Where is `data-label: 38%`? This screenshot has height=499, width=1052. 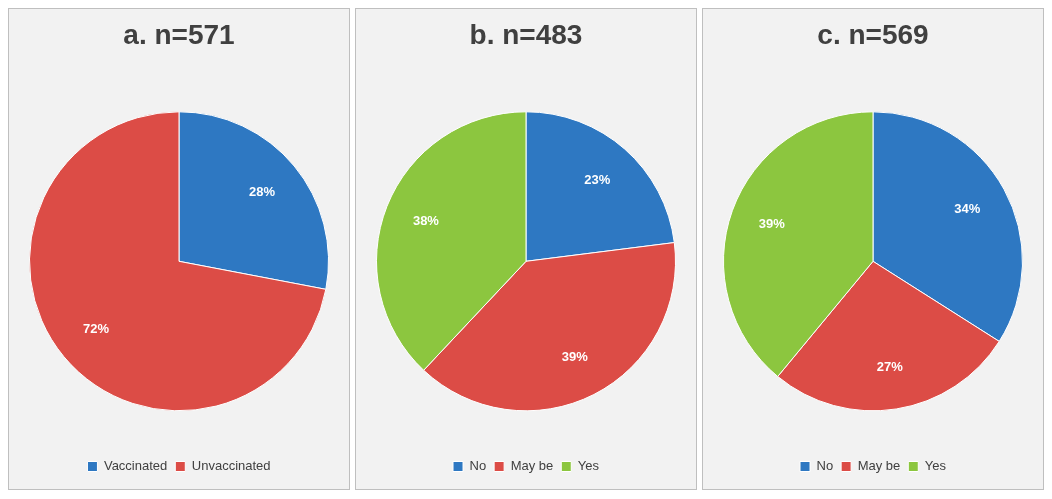 data-label: 38% is located at coordinates (426, 221).